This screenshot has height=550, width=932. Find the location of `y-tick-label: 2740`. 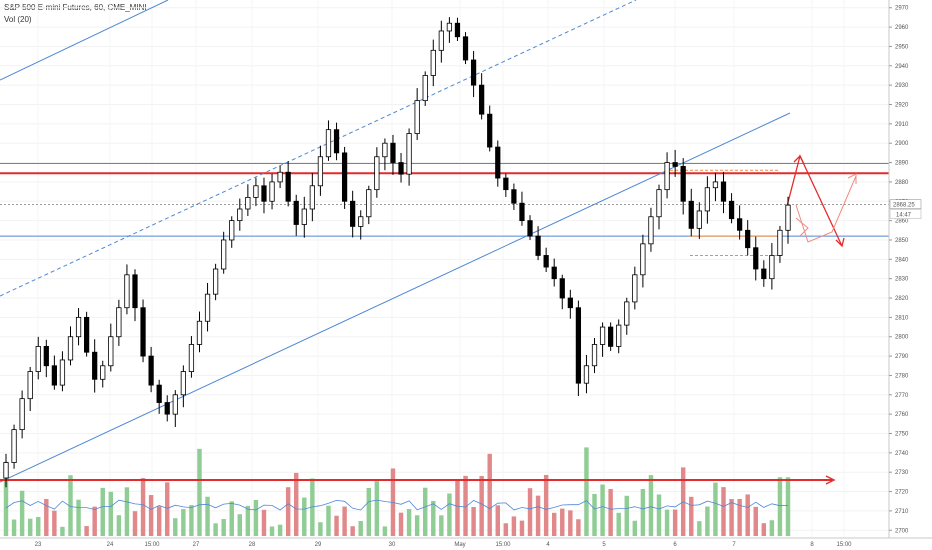

y-tick-label: 2740 is located at coordinates (902, 454).